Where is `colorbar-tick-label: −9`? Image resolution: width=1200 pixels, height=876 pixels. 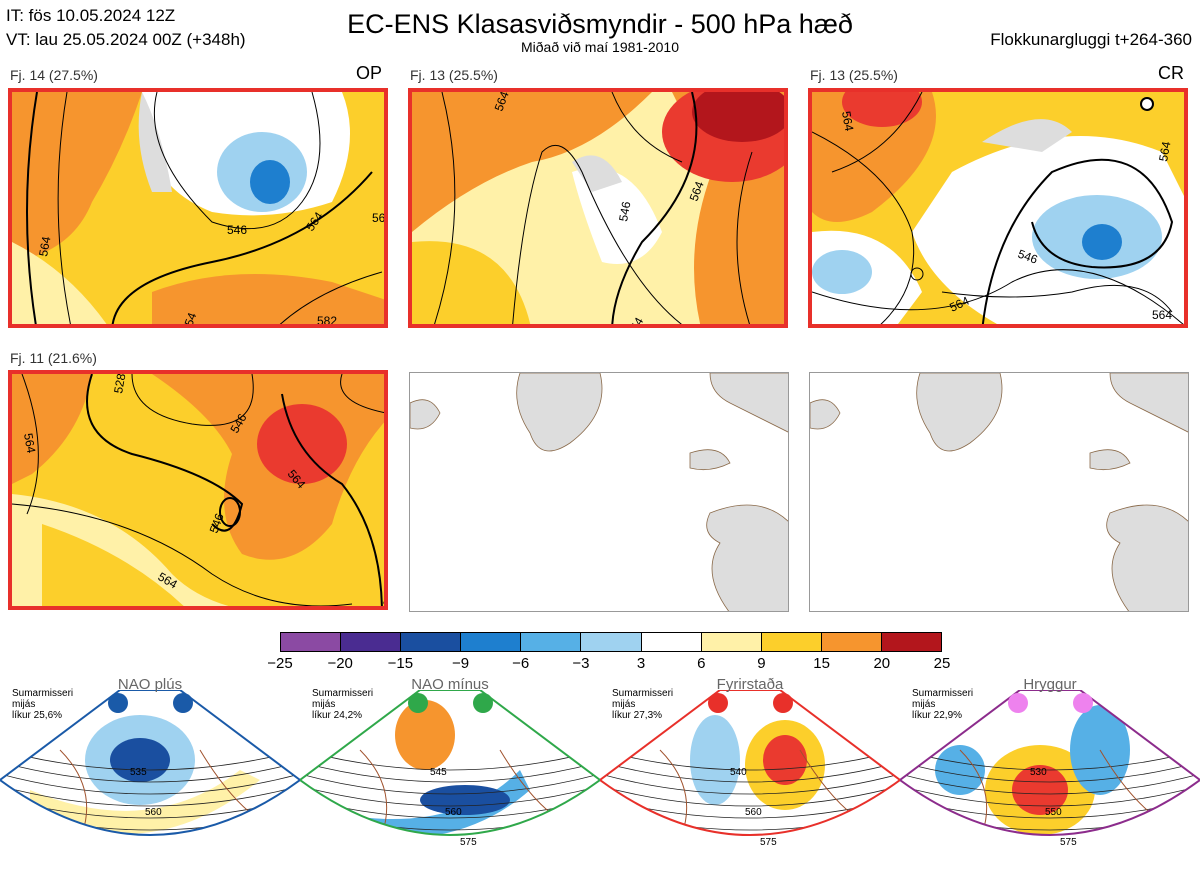 colorbar-tick-label: −9 is located at coordinates (460, 663).